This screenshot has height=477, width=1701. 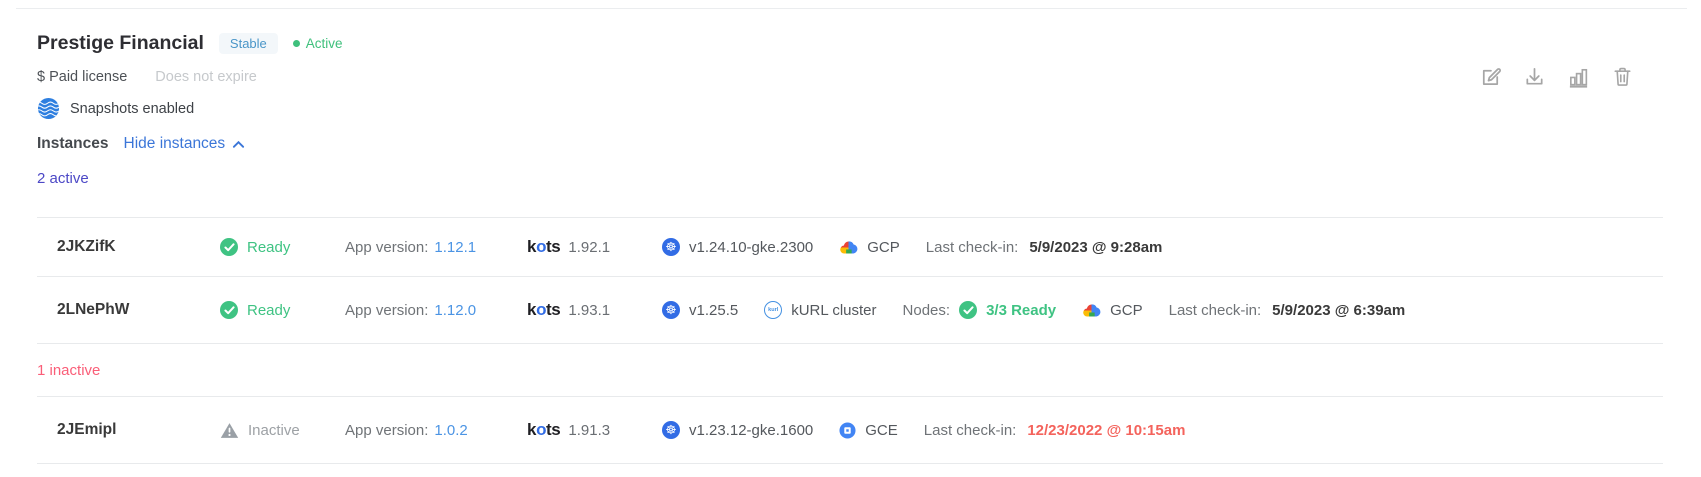 What do you see at coordinates (589, 247) in the screenshot?
I see `kots-version-value: 1.92.1` at bounding box center [589, 247].